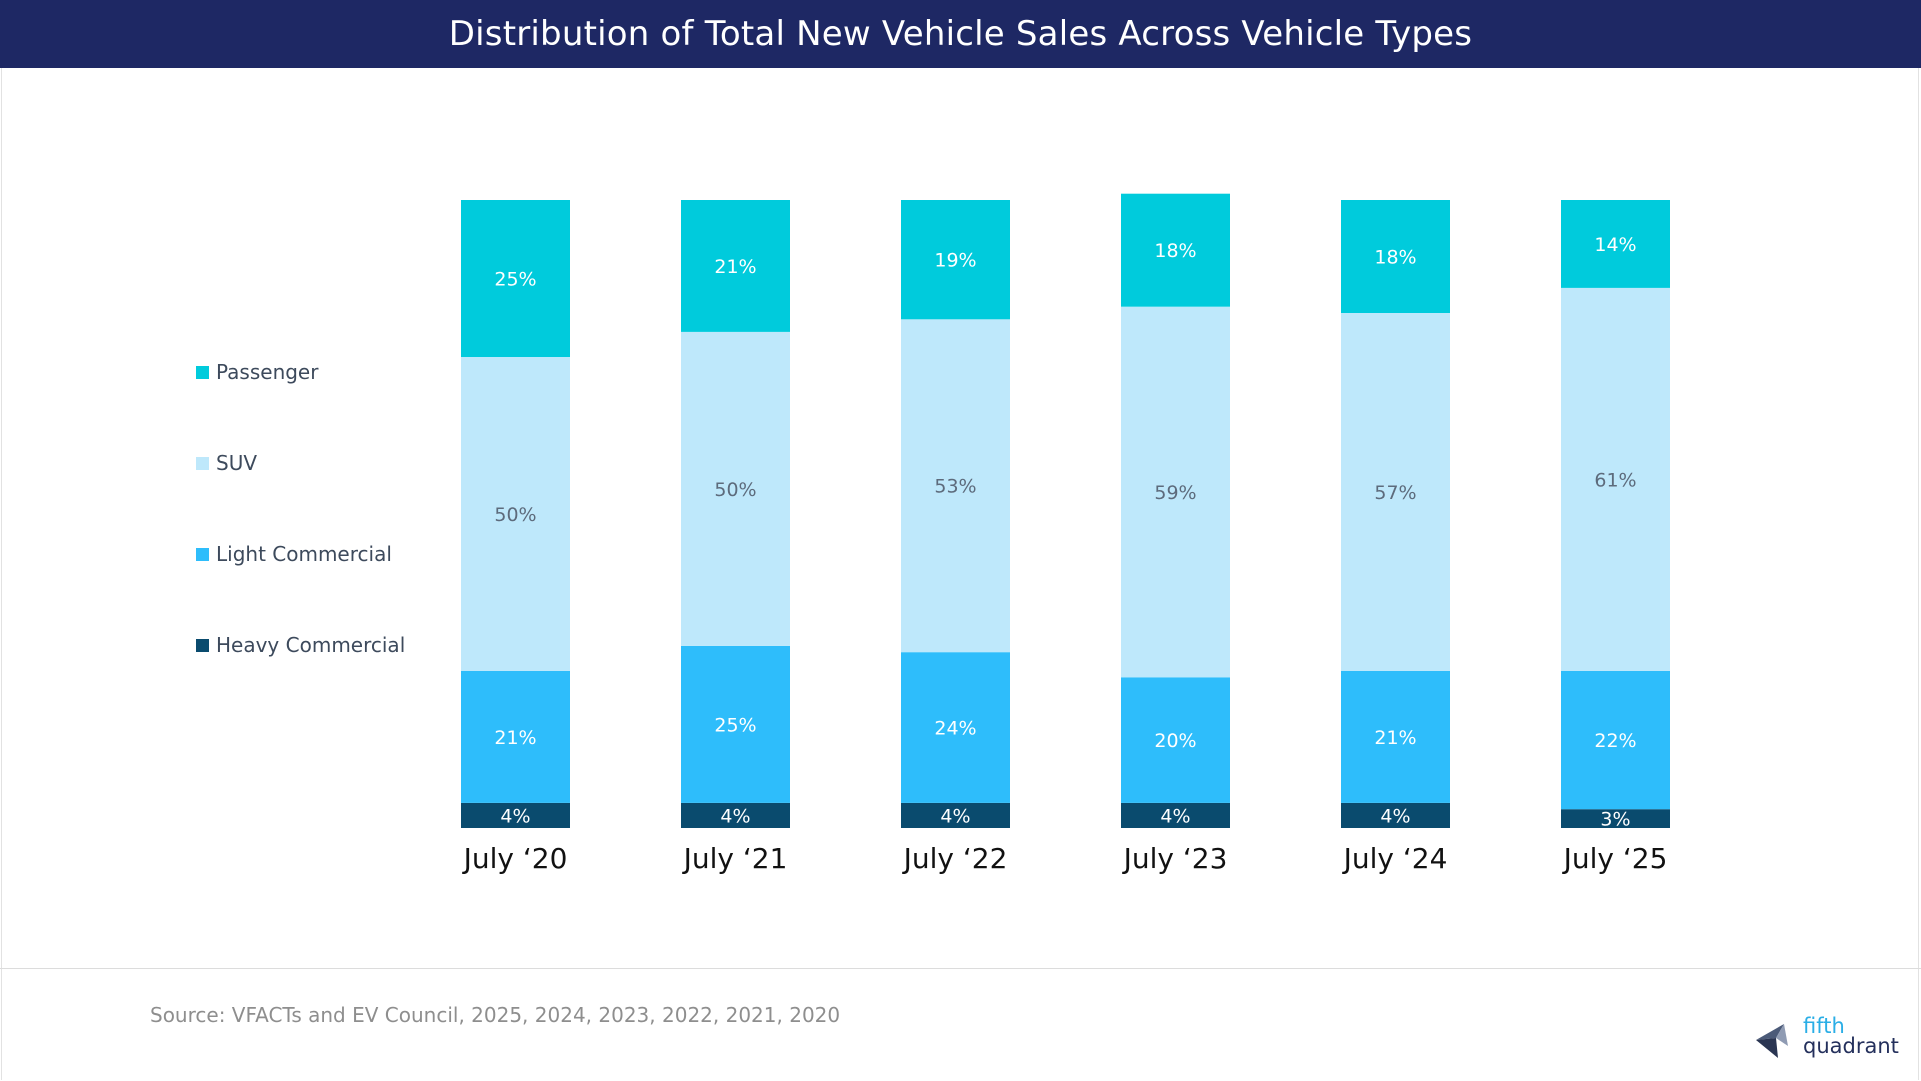 Image resolution: width=1921 pixels, height=1081 pixels. I want to click on data-label-suv-6: 61%, so click(1615, 481).